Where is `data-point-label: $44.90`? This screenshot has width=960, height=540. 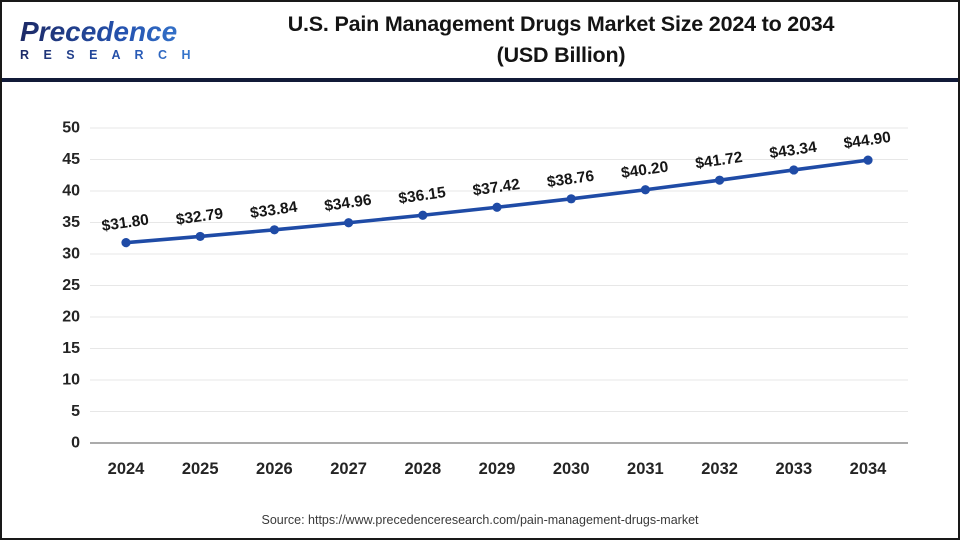 data-point-label: $44.90 is located at coordinates (867, 140).